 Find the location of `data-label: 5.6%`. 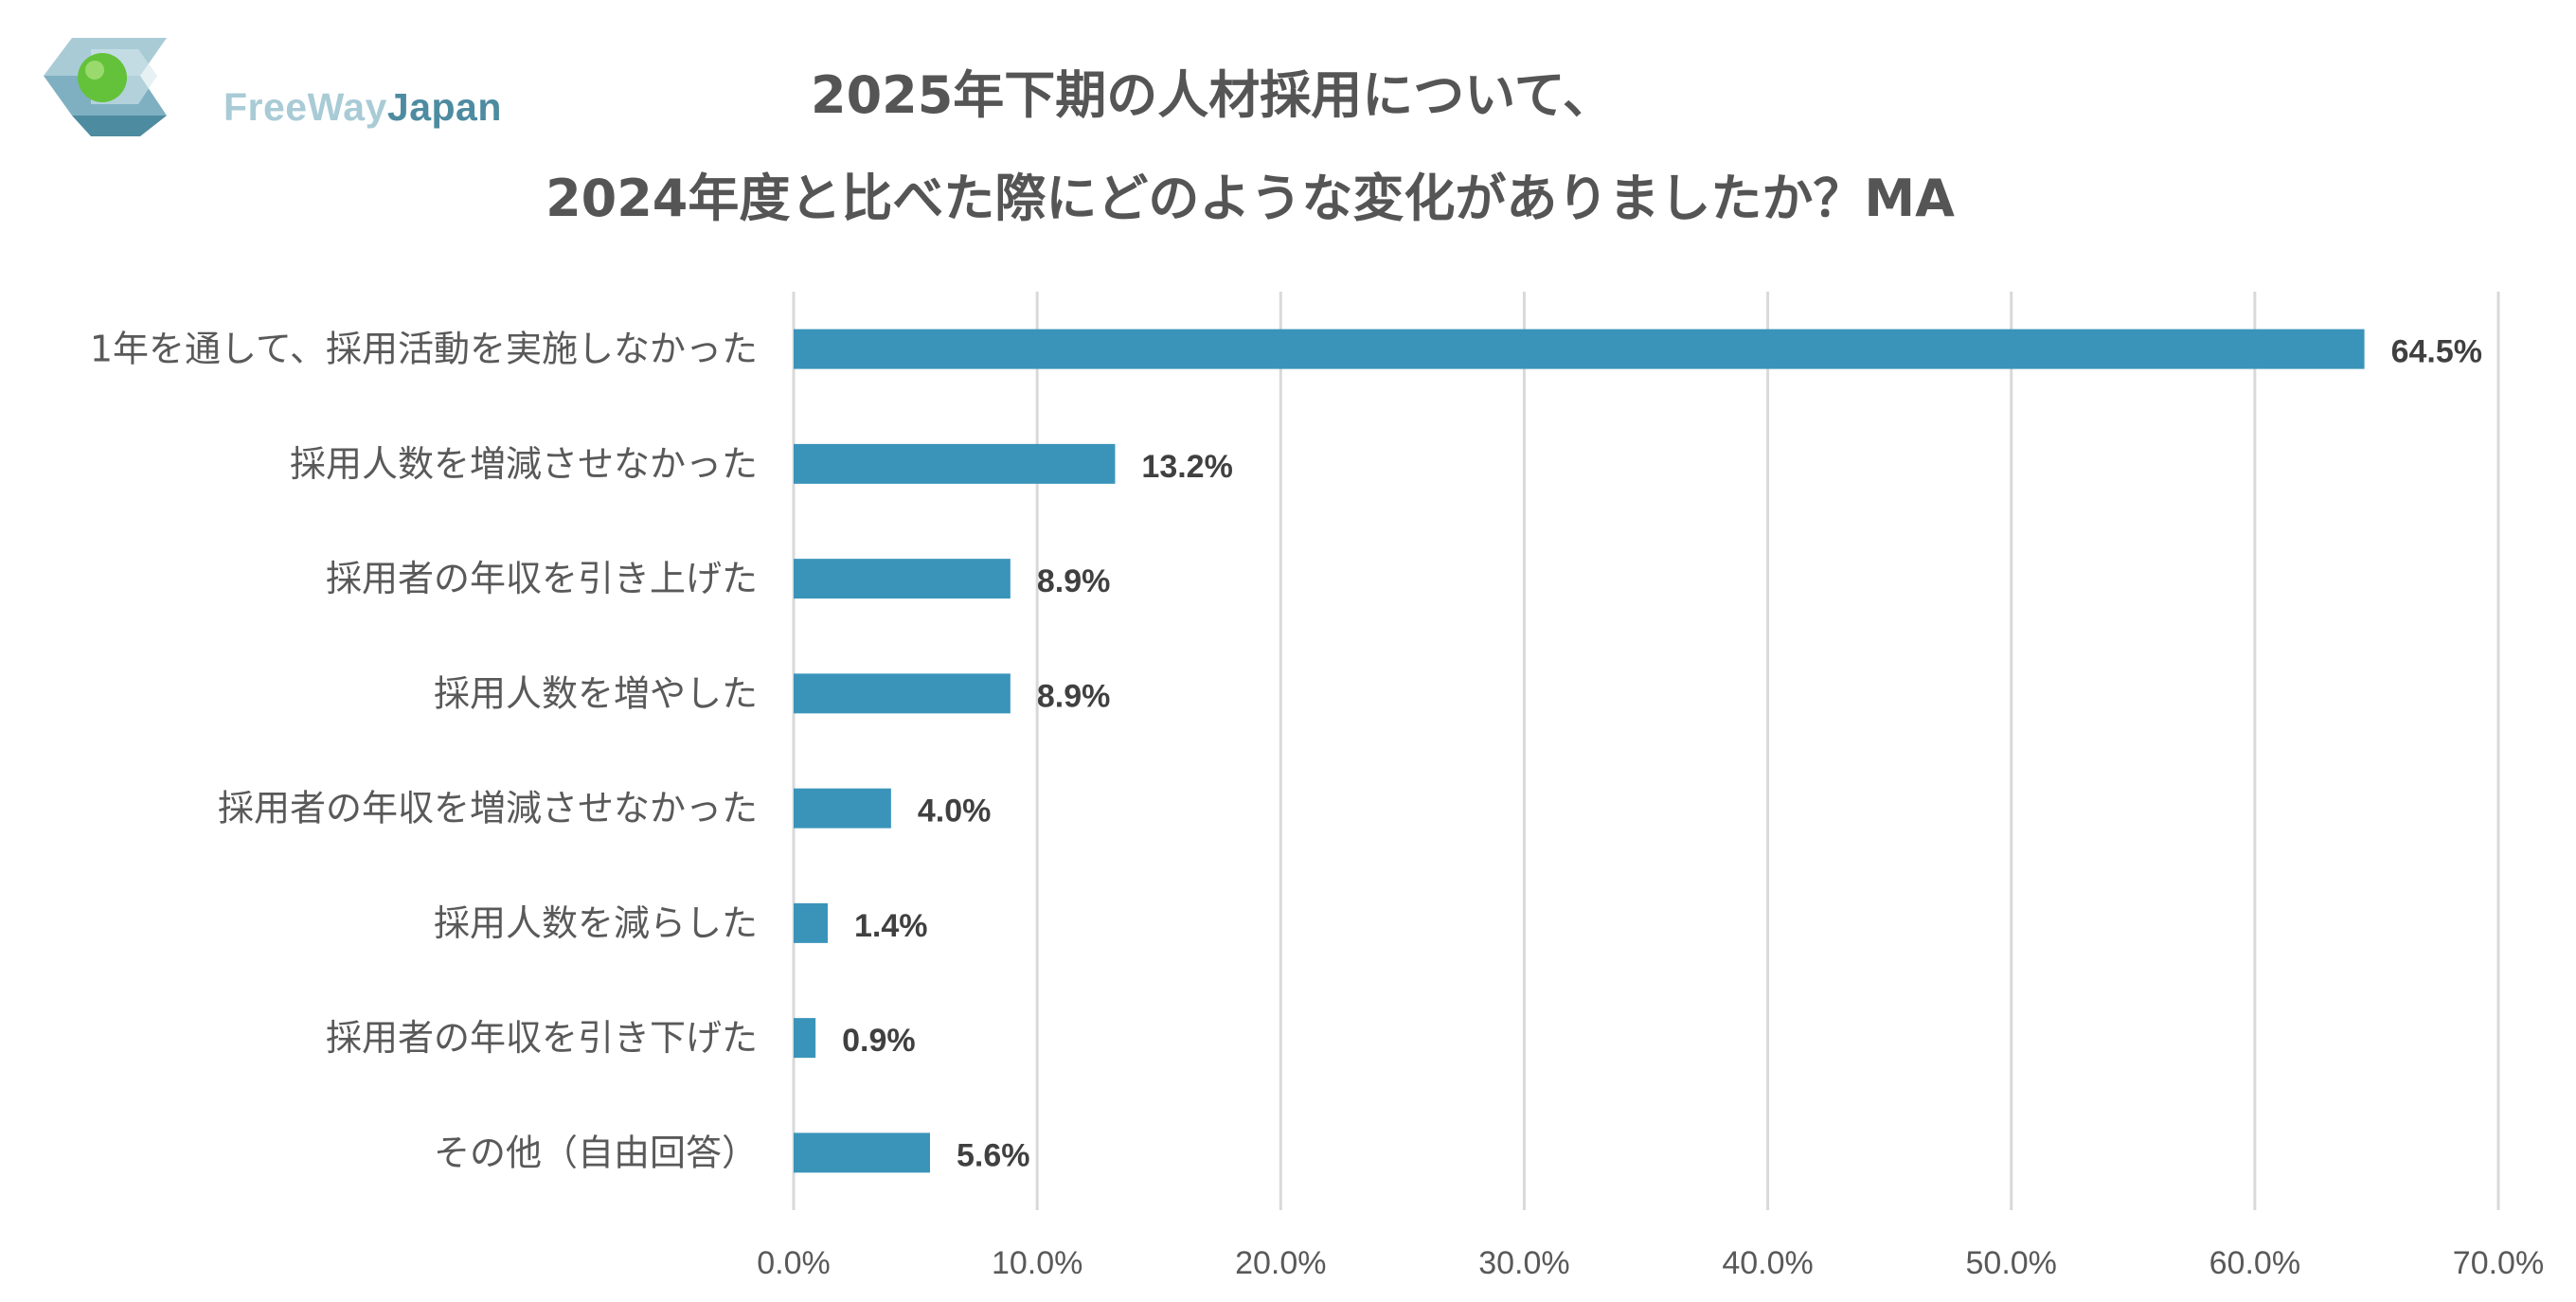

data-label: 5.6% is located at coordinates (993, 1155).